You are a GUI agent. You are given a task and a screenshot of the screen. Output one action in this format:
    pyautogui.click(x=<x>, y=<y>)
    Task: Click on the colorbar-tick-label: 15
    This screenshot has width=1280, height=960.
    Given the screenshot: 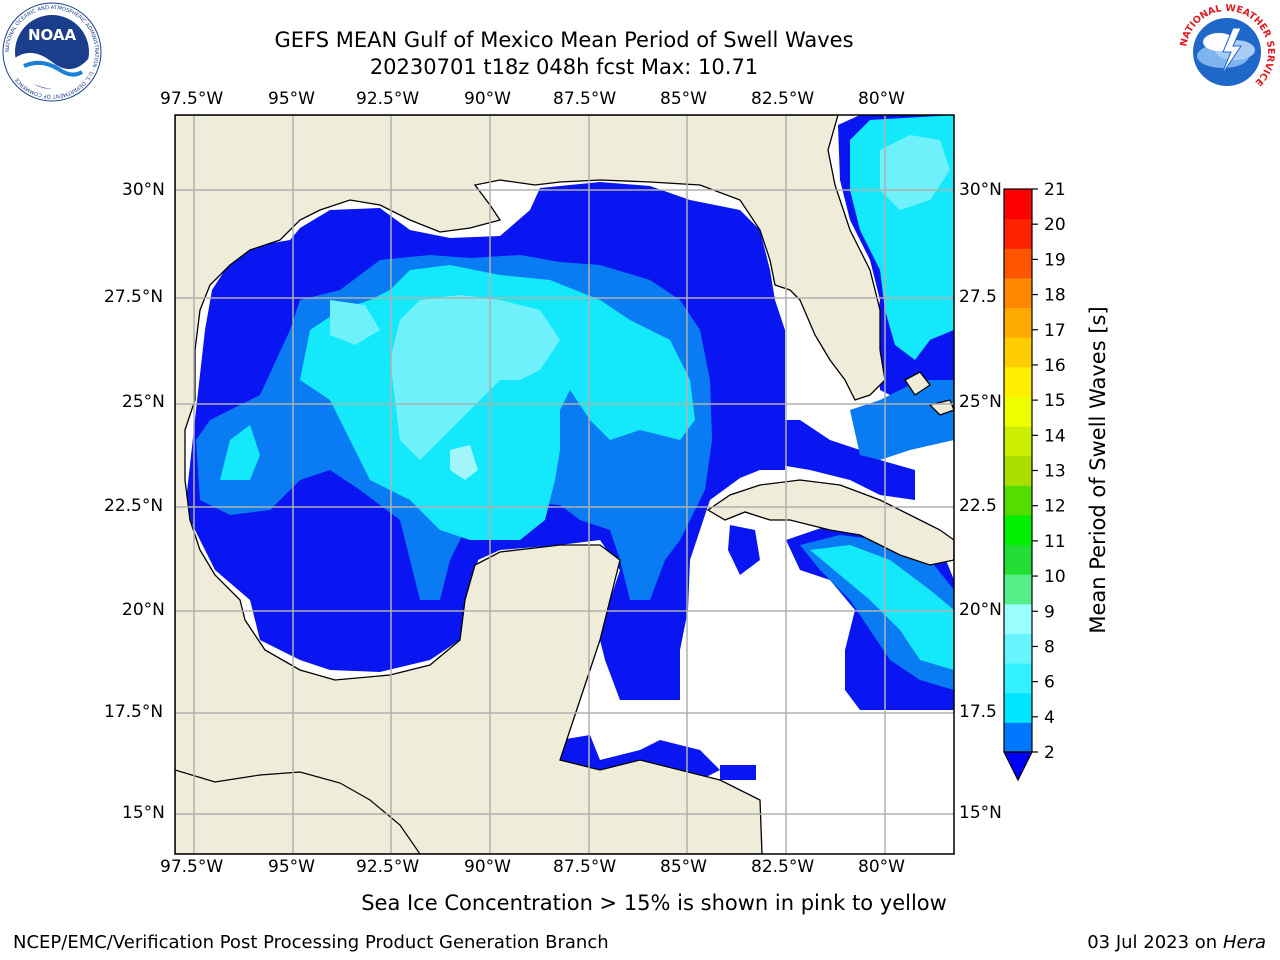 What is the action you would take?
    pyautogui.click(x=1055, y=401)
    